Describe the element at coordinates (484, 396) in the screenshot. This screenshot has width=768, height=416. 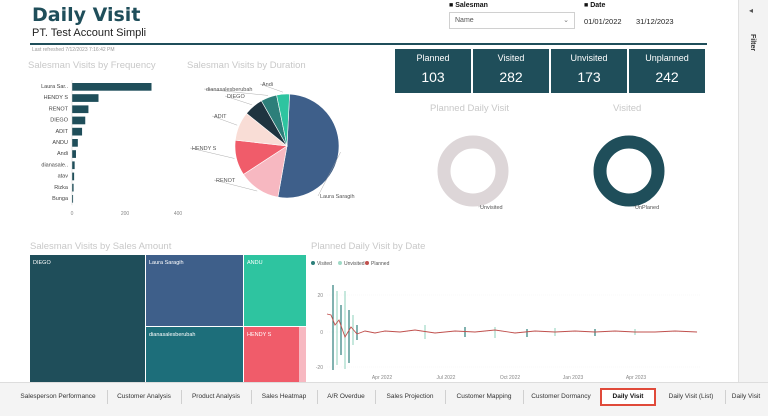
I see `tab-customer-mapping: Customer Mapping` at that location.